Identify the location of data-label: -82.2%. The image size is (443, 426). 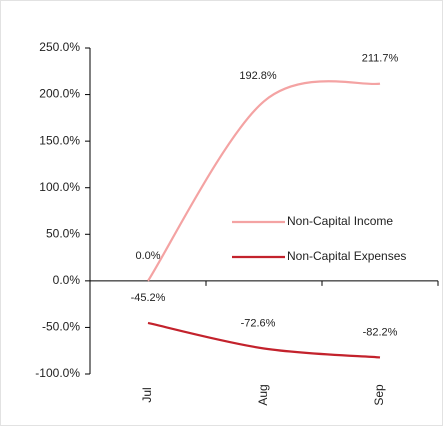
(380, 332).